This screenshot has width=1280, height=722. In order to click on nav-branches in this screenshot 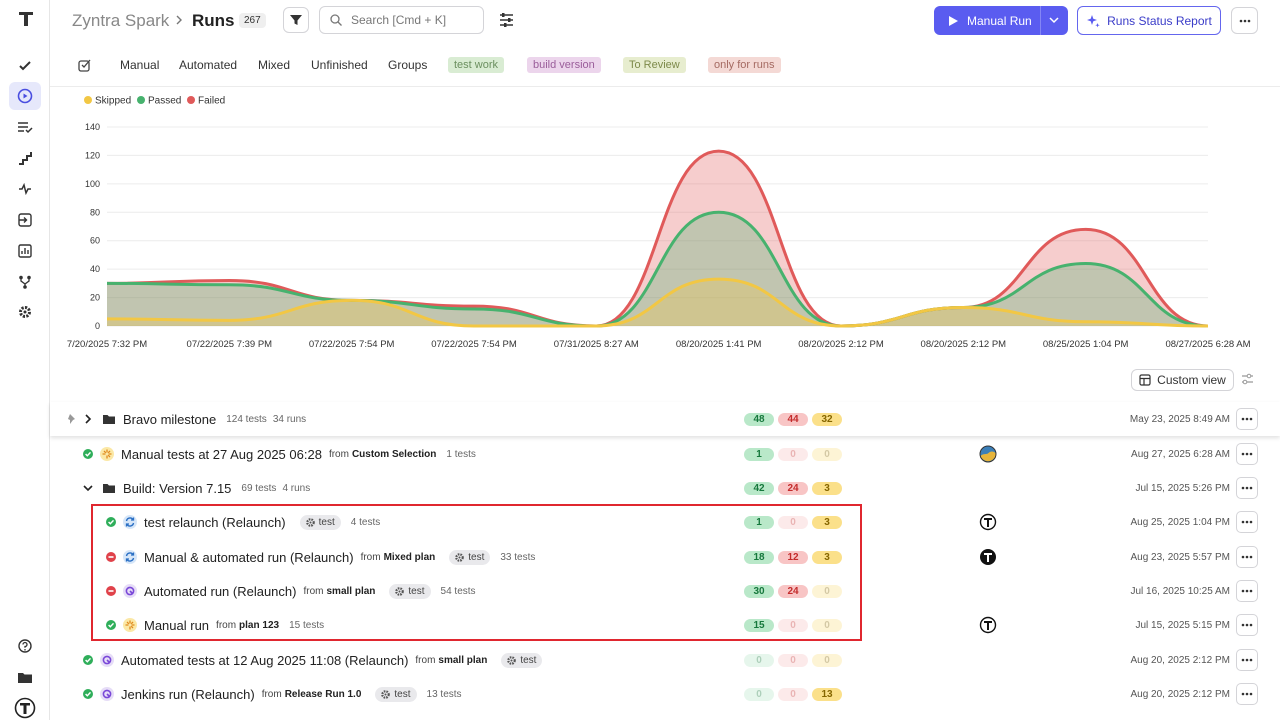, I will do `click(25, 282)`.